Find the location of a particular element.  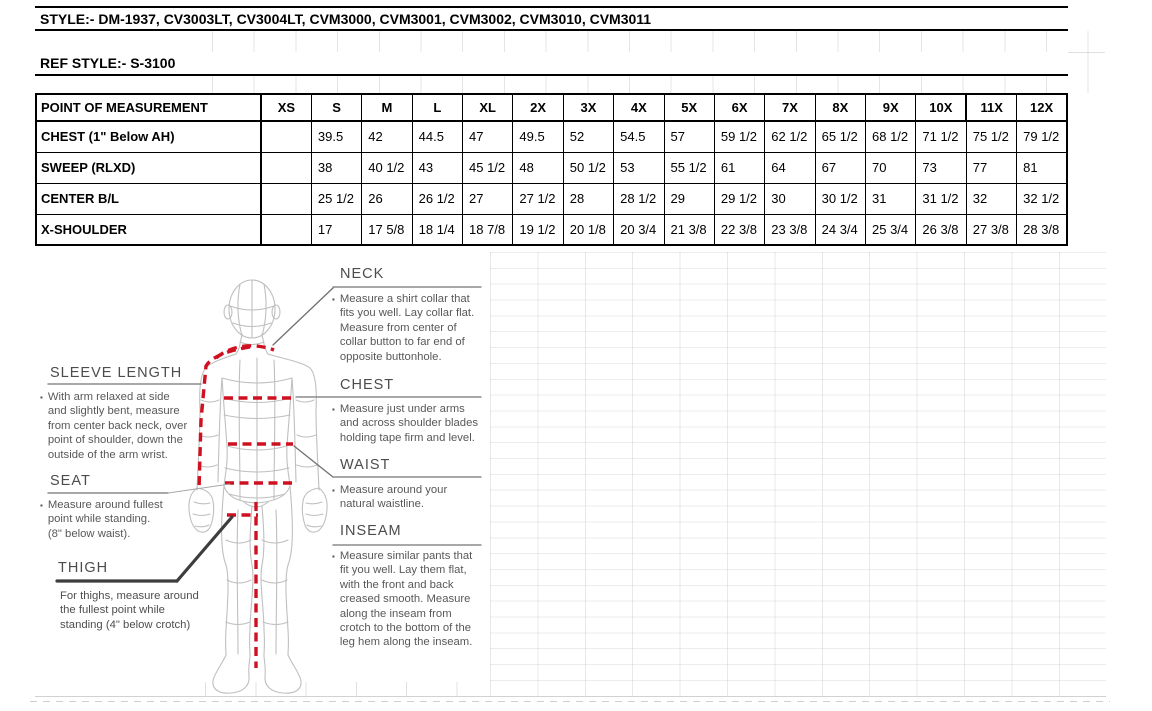

measurement-value-cell: 25 1/2 is located at coordinates (336, 198).